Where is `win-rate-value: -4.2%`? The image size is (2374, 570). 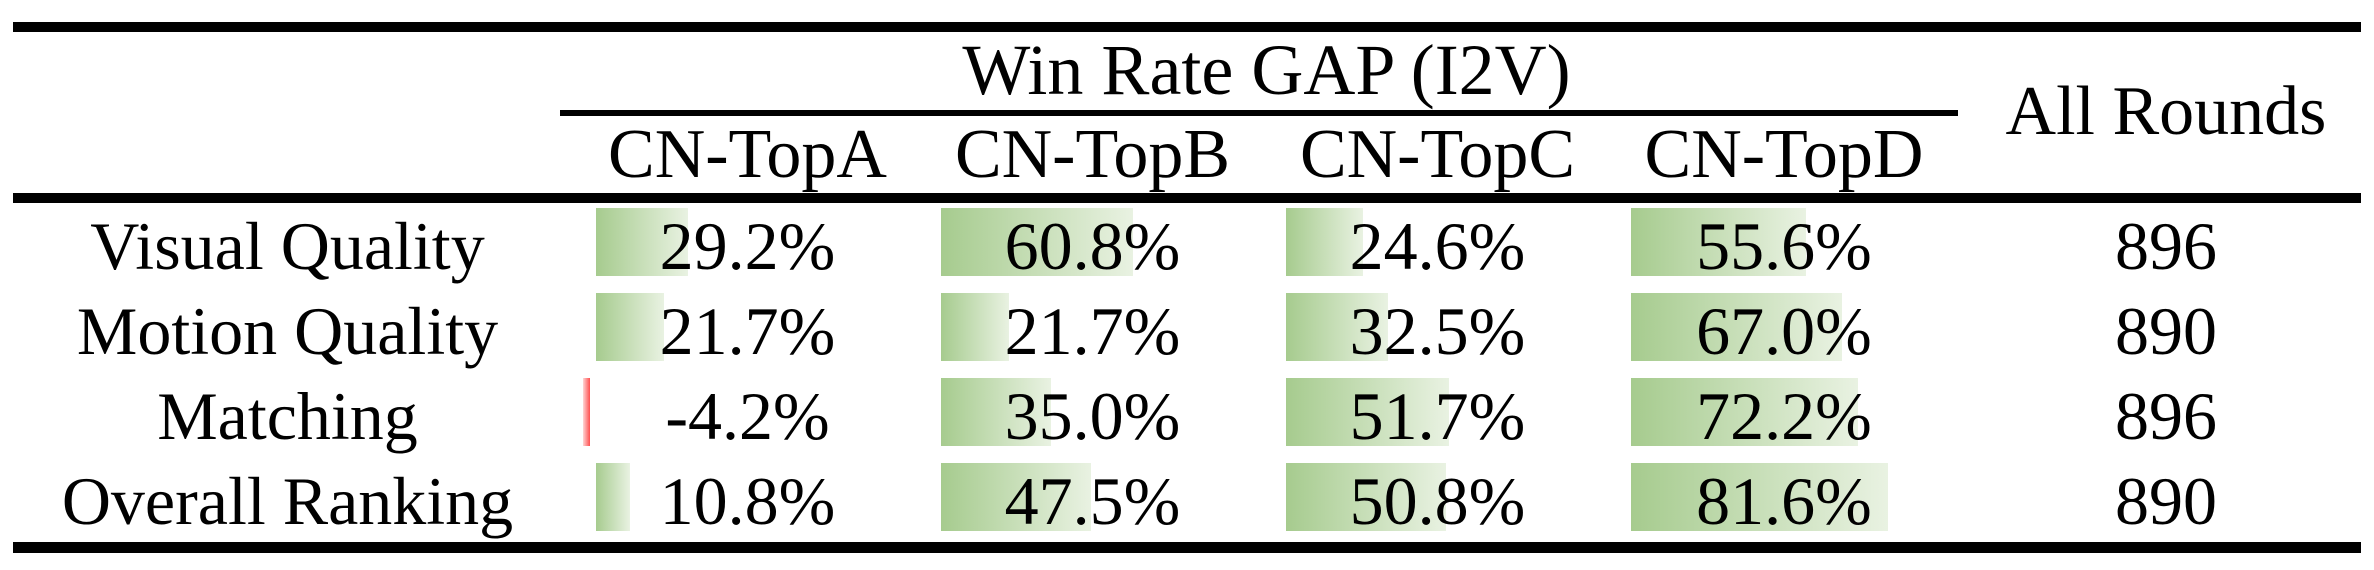
win-rate-value: -4.2% is located at coordinates (747, 416).